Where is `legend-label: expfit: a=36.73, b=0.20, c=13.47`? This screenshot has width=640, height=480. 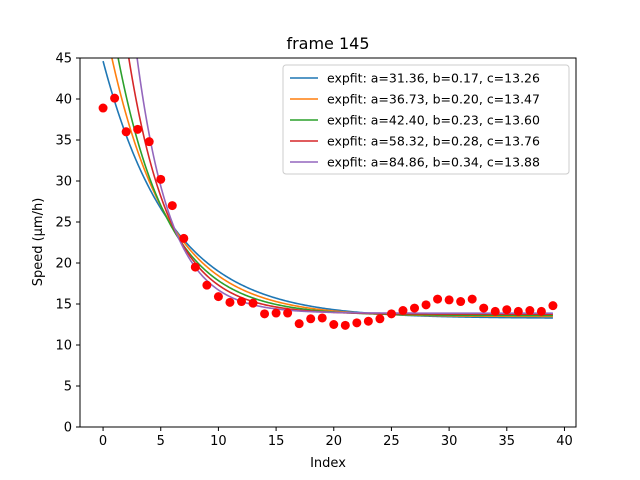 legend-label: expfit: a=36.73, b=0.20, c=13.47 is located at coordinates (433, 99).